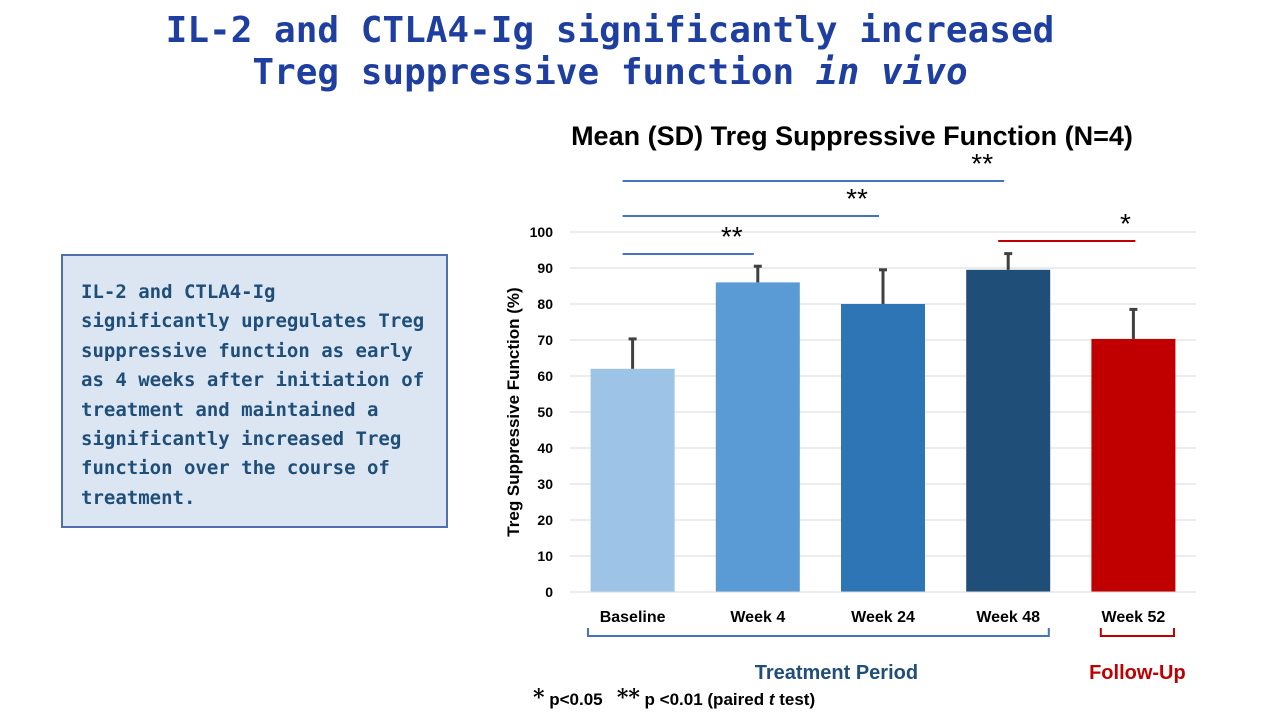 The width and height of the screenshot is (1280, 720). What do you see at coordinates (545, 376) in the screenshot?
I see `y-tick-label: 60` at bounding box center [545, 376].